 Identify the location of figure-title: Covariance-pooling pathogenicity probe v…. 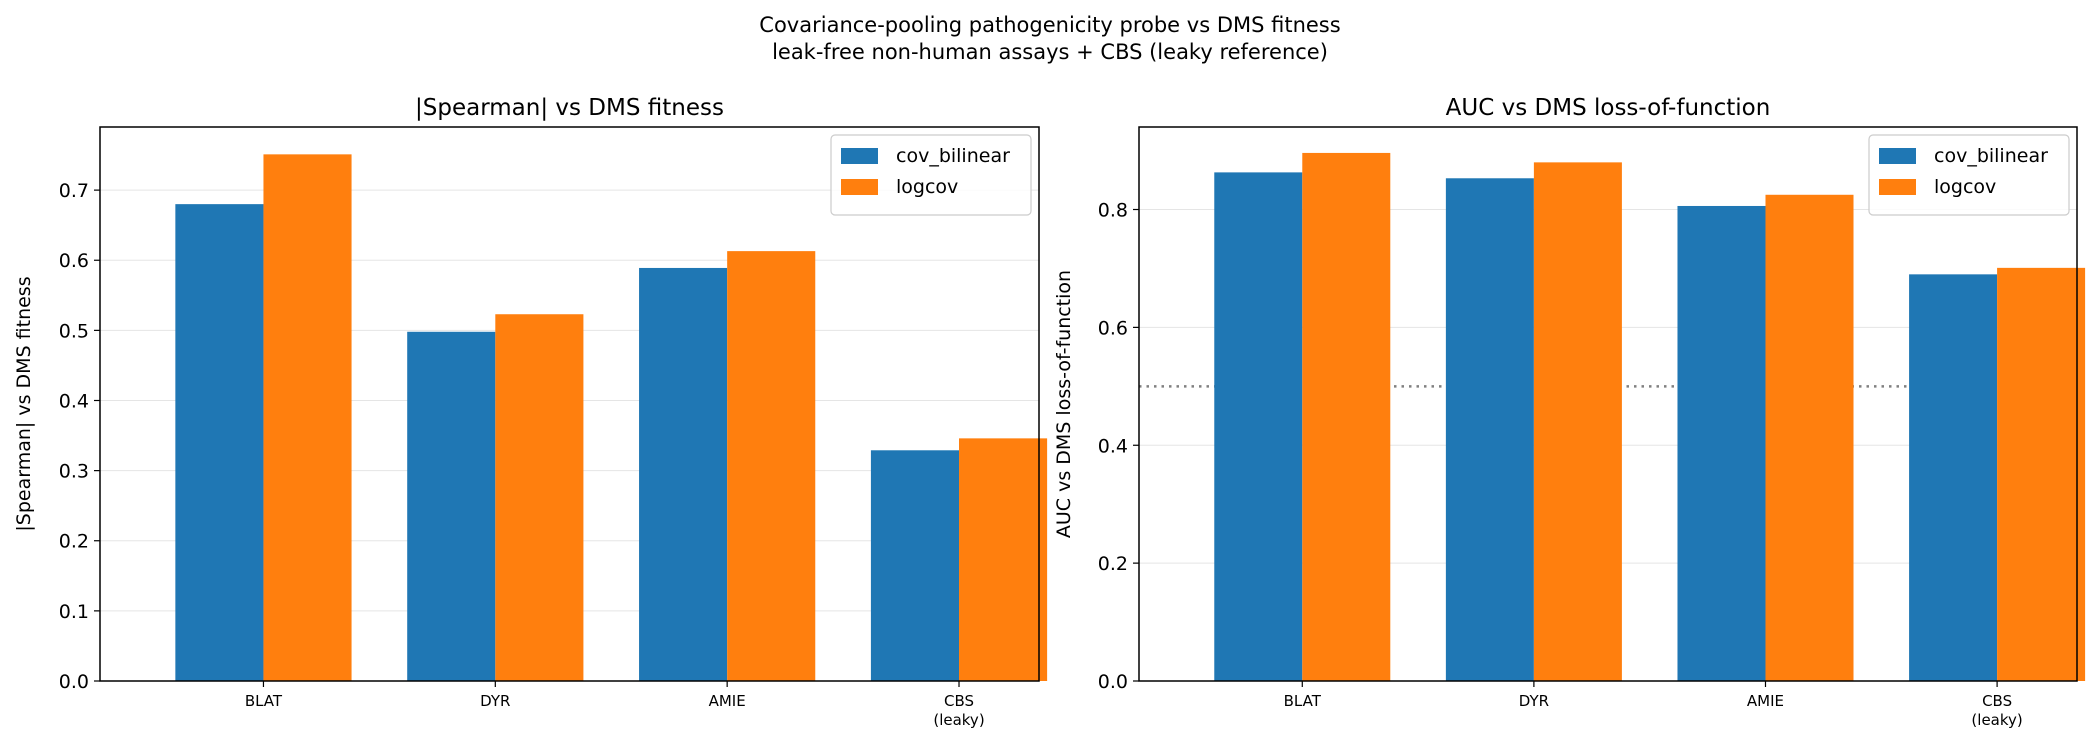
(1050, 25).